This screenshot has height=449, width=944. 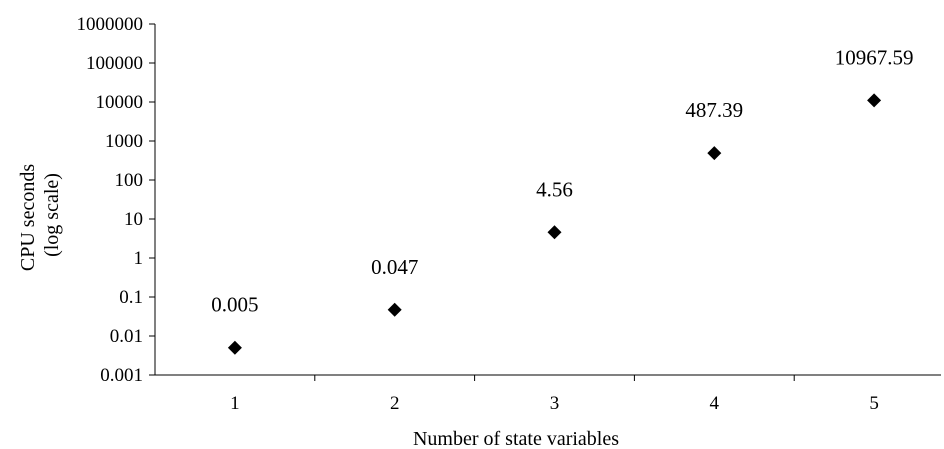 I want to click on x-tick-label: 3, so click(x=555, y=403).